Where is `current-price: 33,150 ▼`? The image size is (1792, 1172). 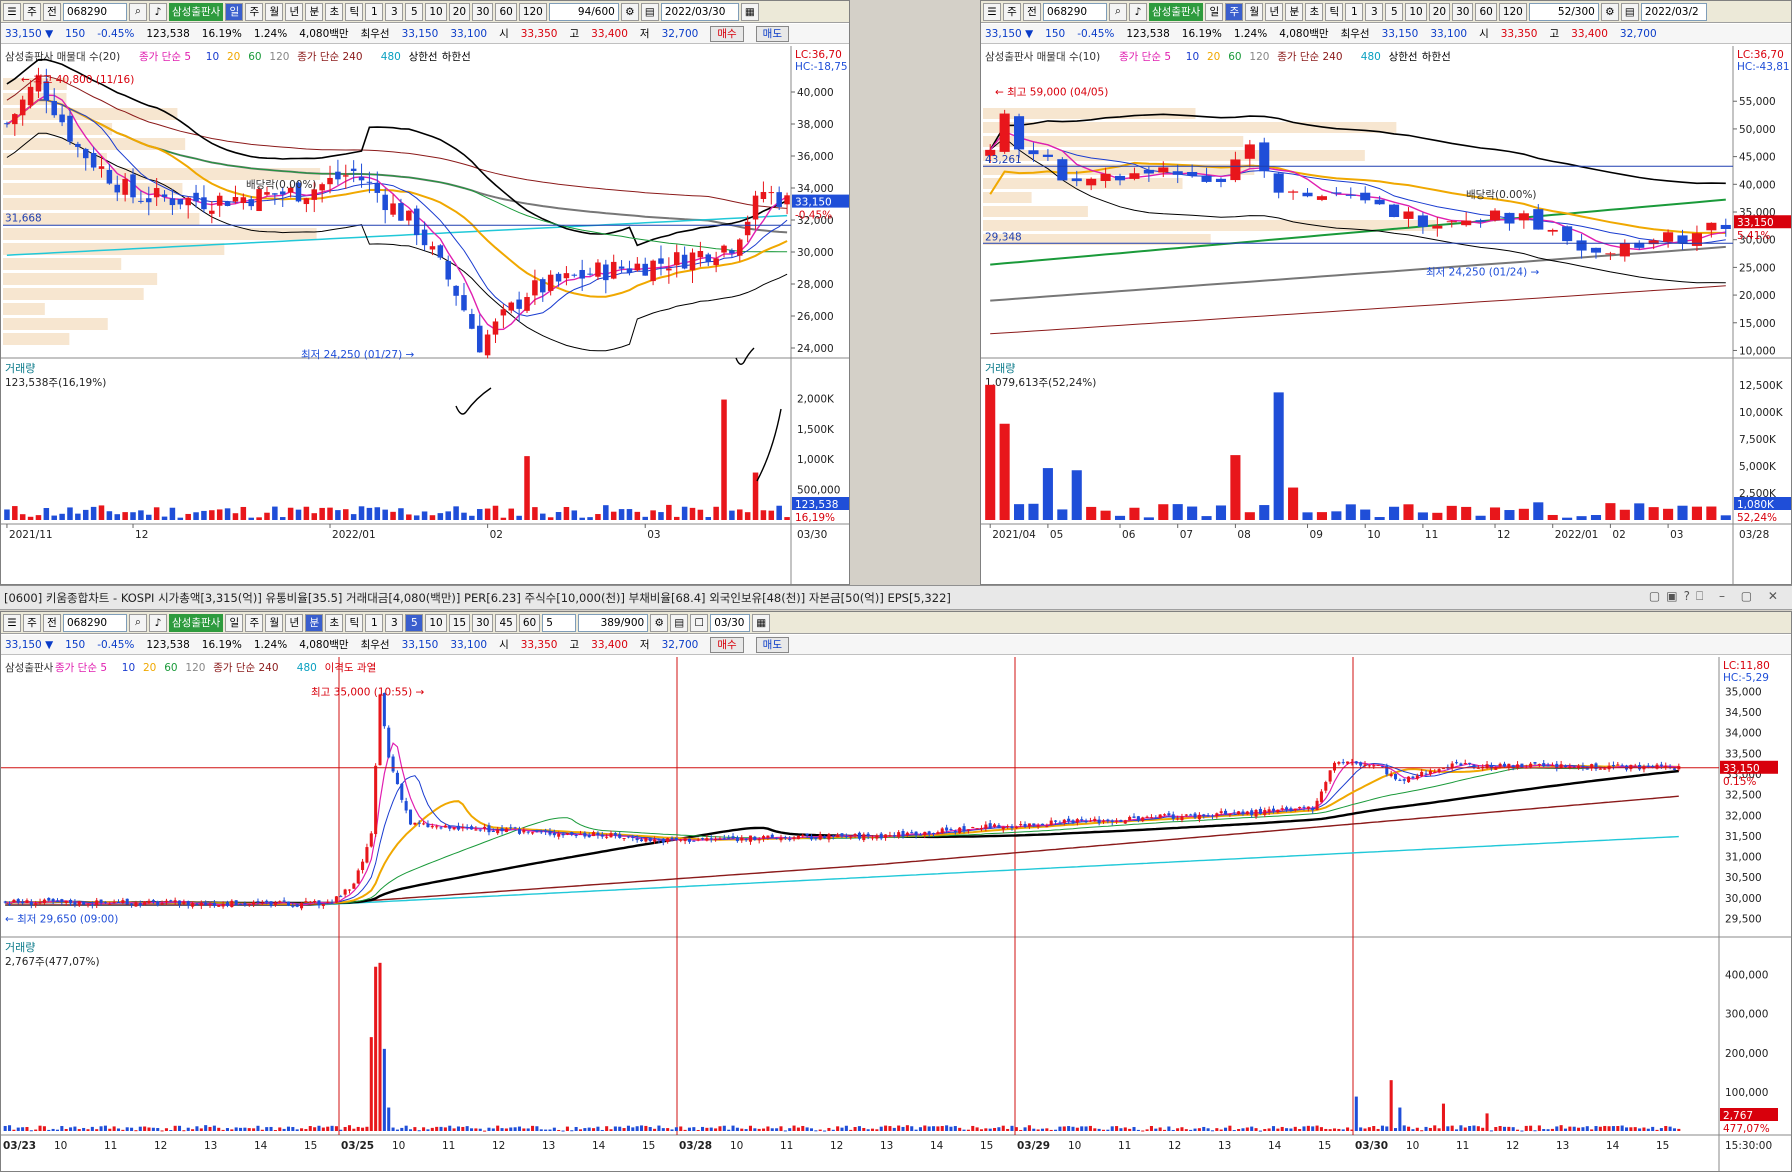
current-price: 33,150 ▼ is located at coordinates (1009, 33).